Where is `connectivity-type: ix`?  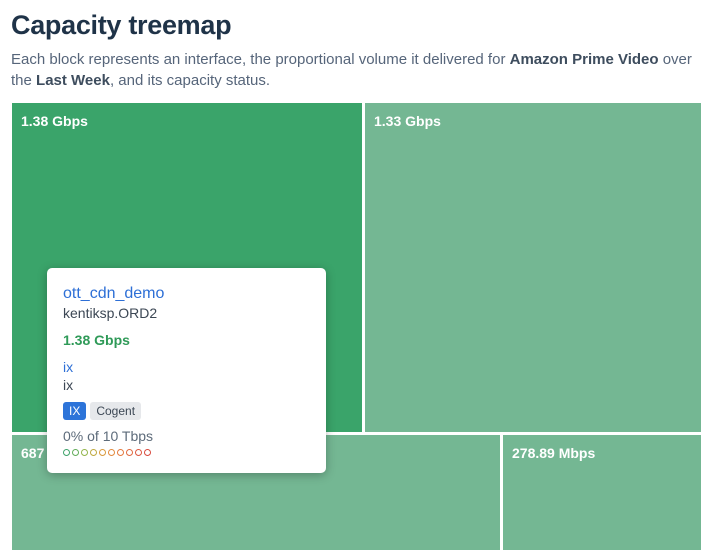 connectivity-type: ix is located at coordinates (68, 385).